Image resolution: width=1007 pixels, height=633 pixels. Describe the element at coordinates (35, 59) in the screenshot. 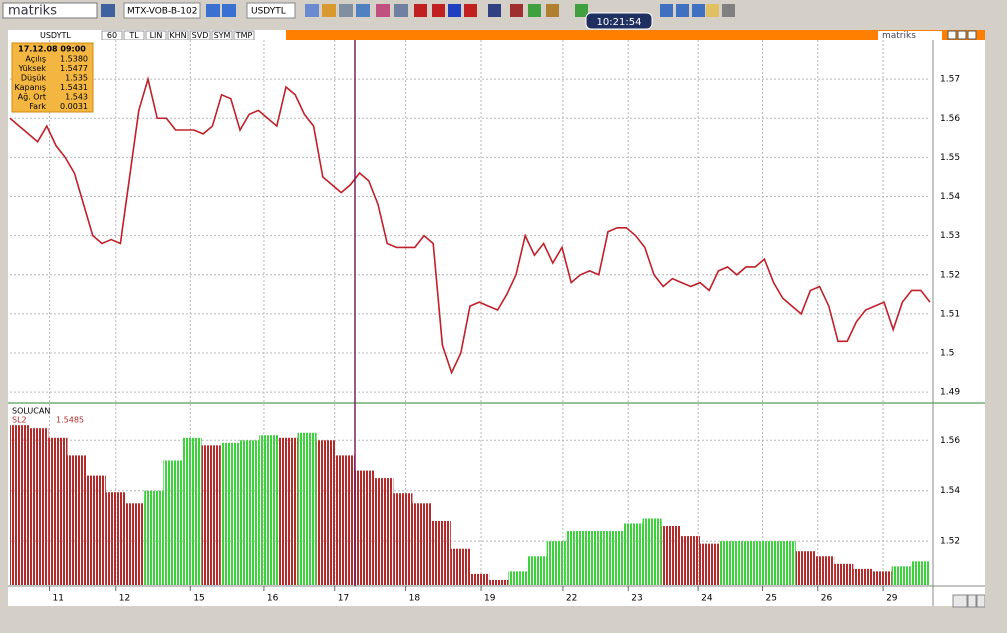

I see `info-label: Açılış` at that location.